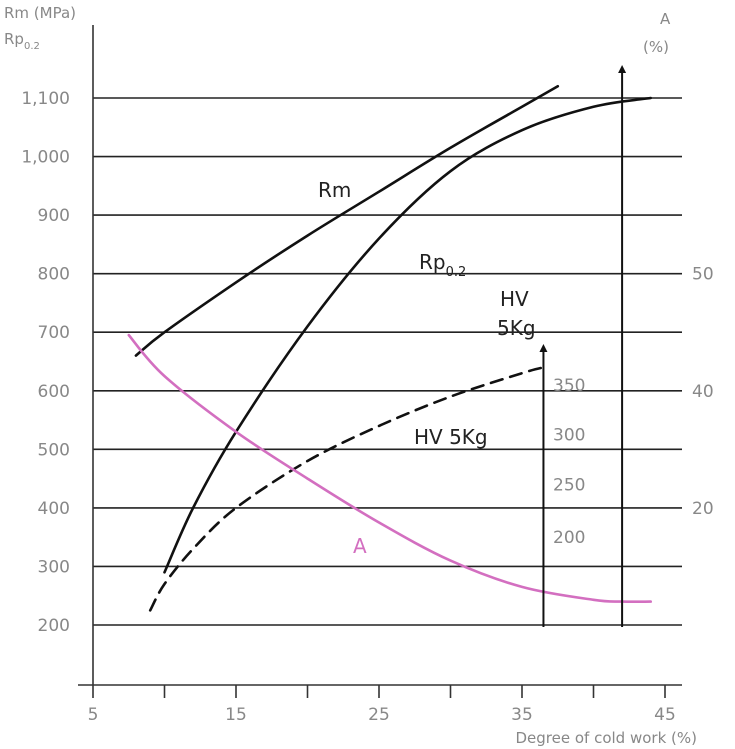 Image resolution: width=735 pixels, height=749 pixels. What do you see at coordinates (334, 190) in the screenshot?
I see `rm-series-label: Rm` at bounding box center [334, 190].